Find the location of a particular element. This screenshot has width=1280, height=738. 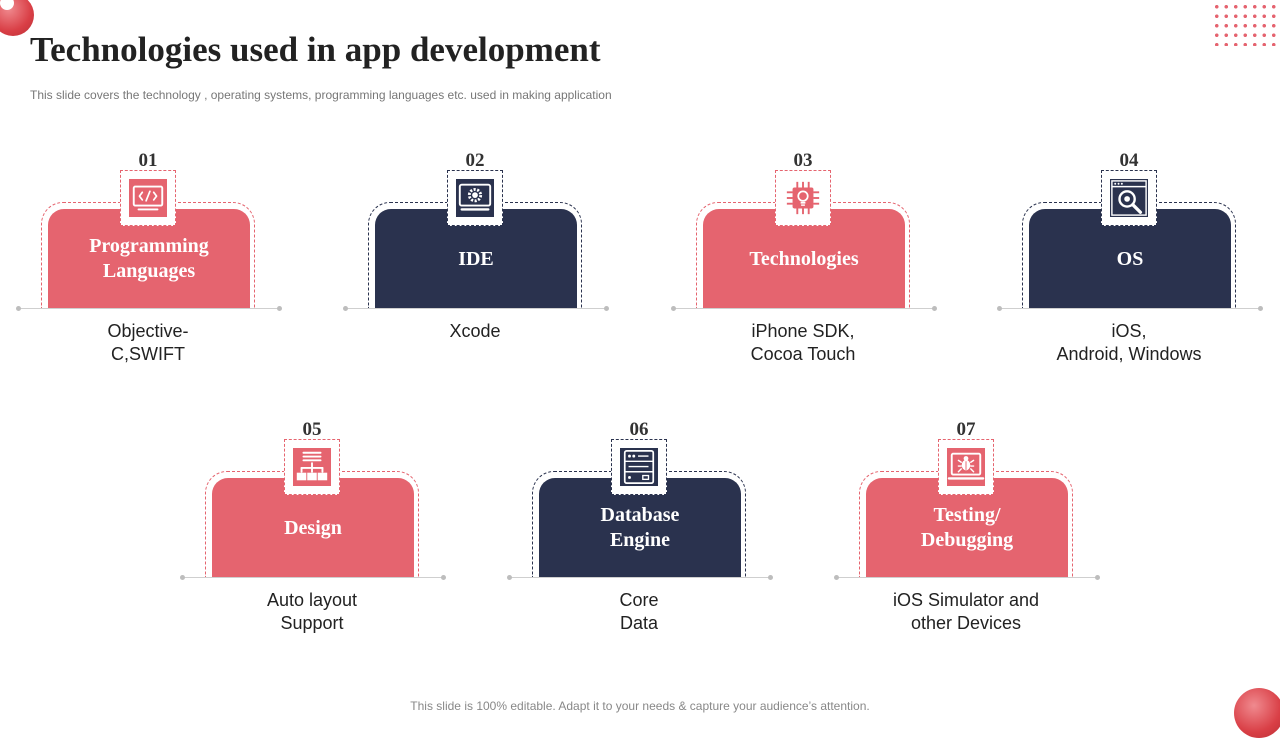

card-desc-line1: Core is located at coordinates (639, 600).